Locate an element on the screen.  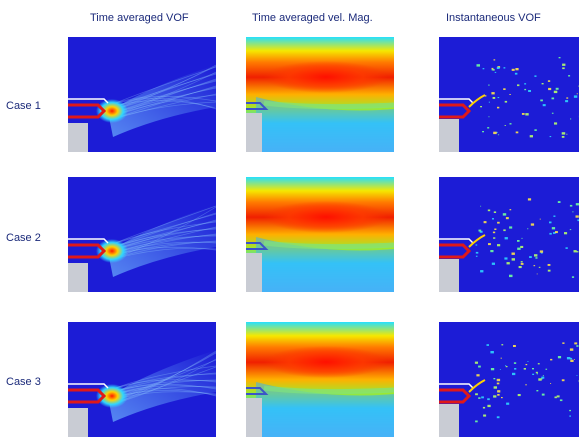
column-header-time-averaged-velocity: Time averaged vel. Mag. is located at coordinates (312, 18).